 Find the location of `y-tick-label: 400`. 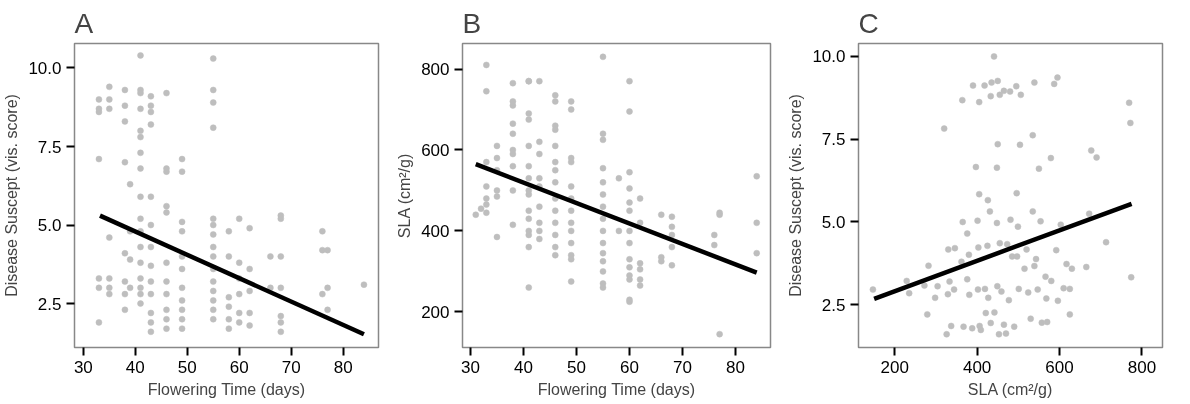

y-tick-label: 400 is located at coordinates (435, 231).